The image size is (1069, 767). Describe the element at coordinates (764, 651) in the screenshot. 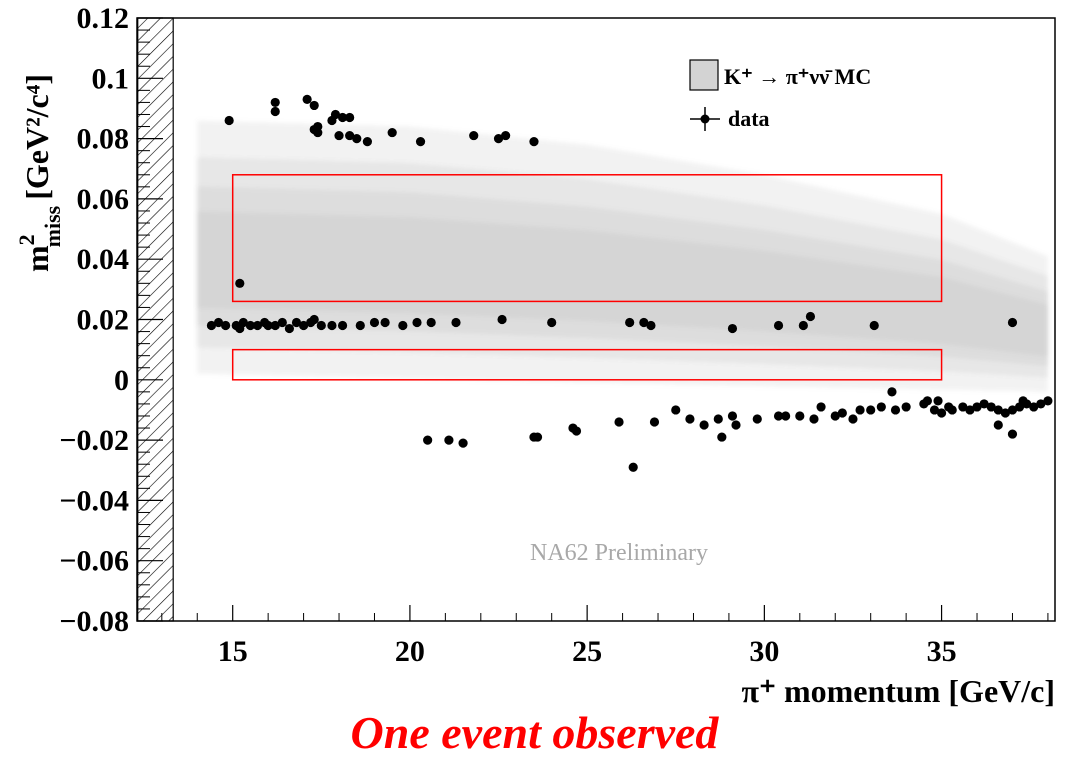

I see `x-tick-label: 30` at that location.